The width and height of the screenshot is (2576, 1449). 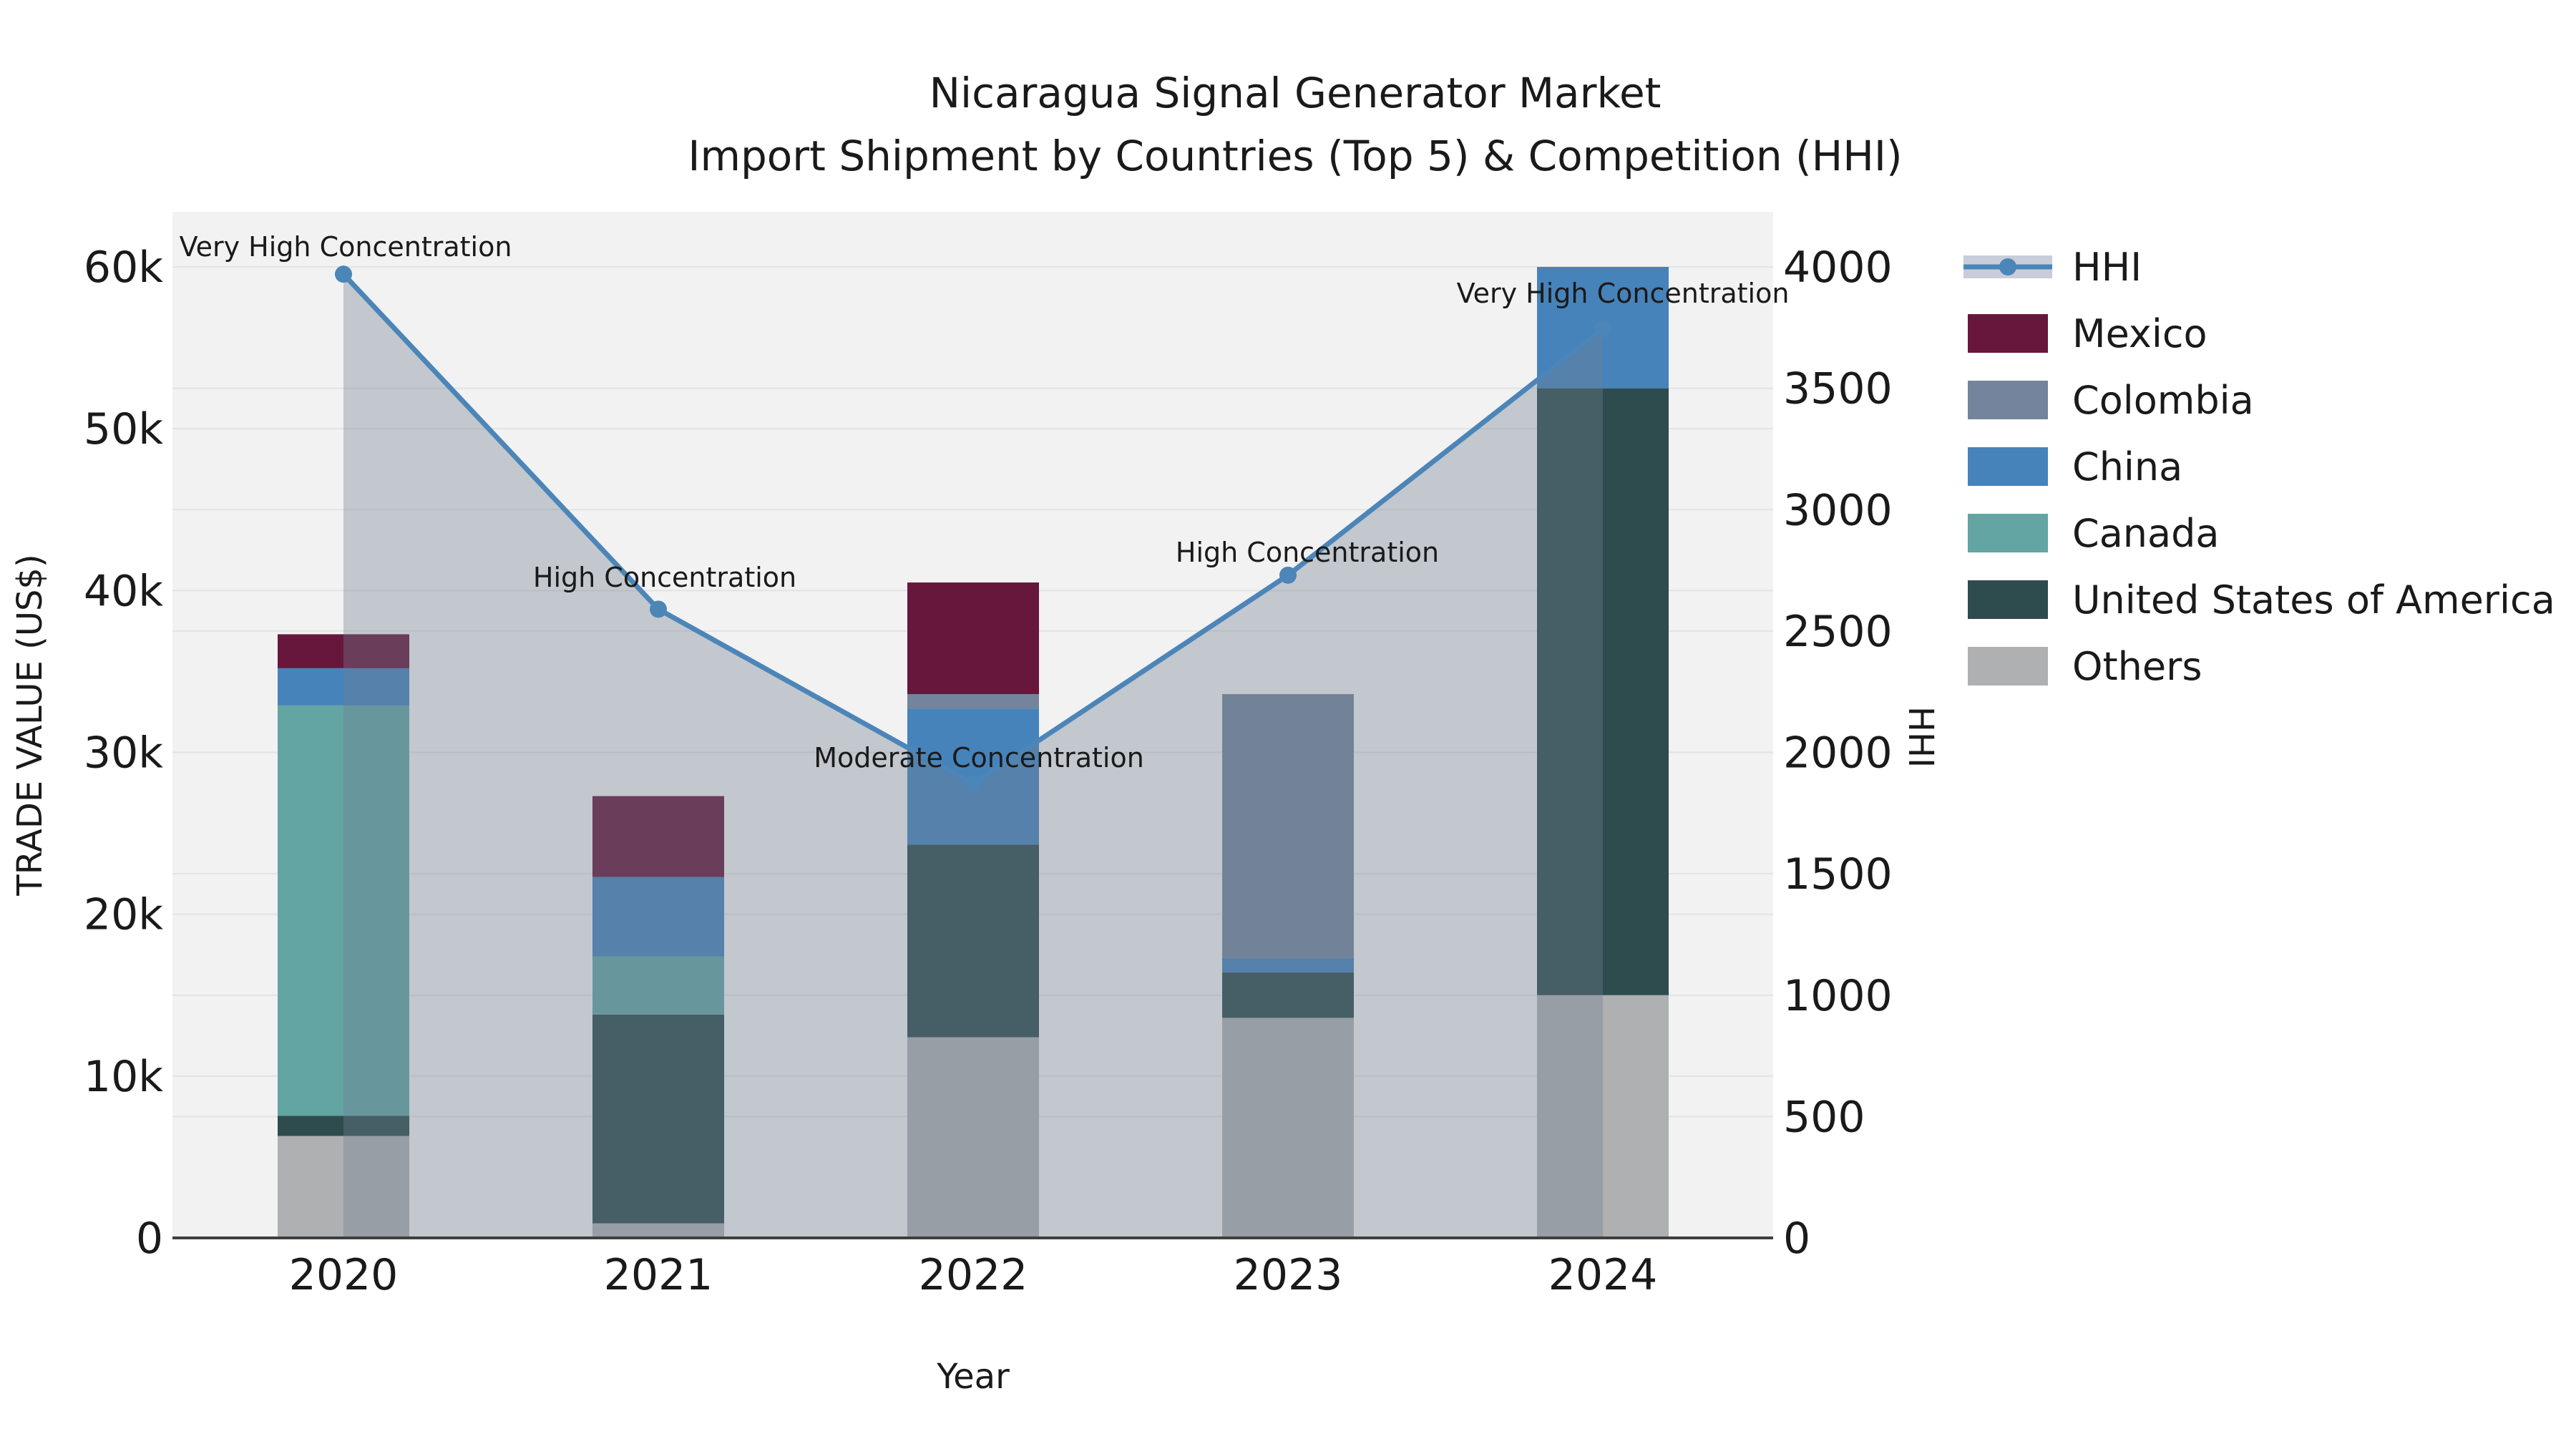 I want to click on left-tick-10k: 10k, so click(x=123, y=1077).